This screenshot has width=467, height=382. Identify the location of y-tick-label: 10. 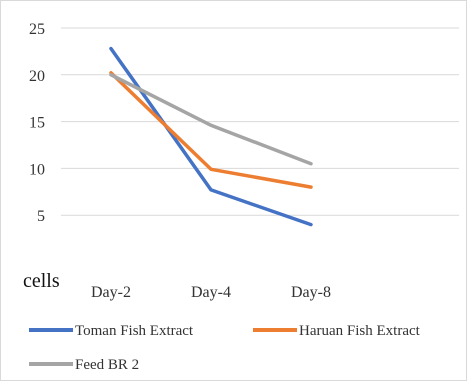
(37, 169).